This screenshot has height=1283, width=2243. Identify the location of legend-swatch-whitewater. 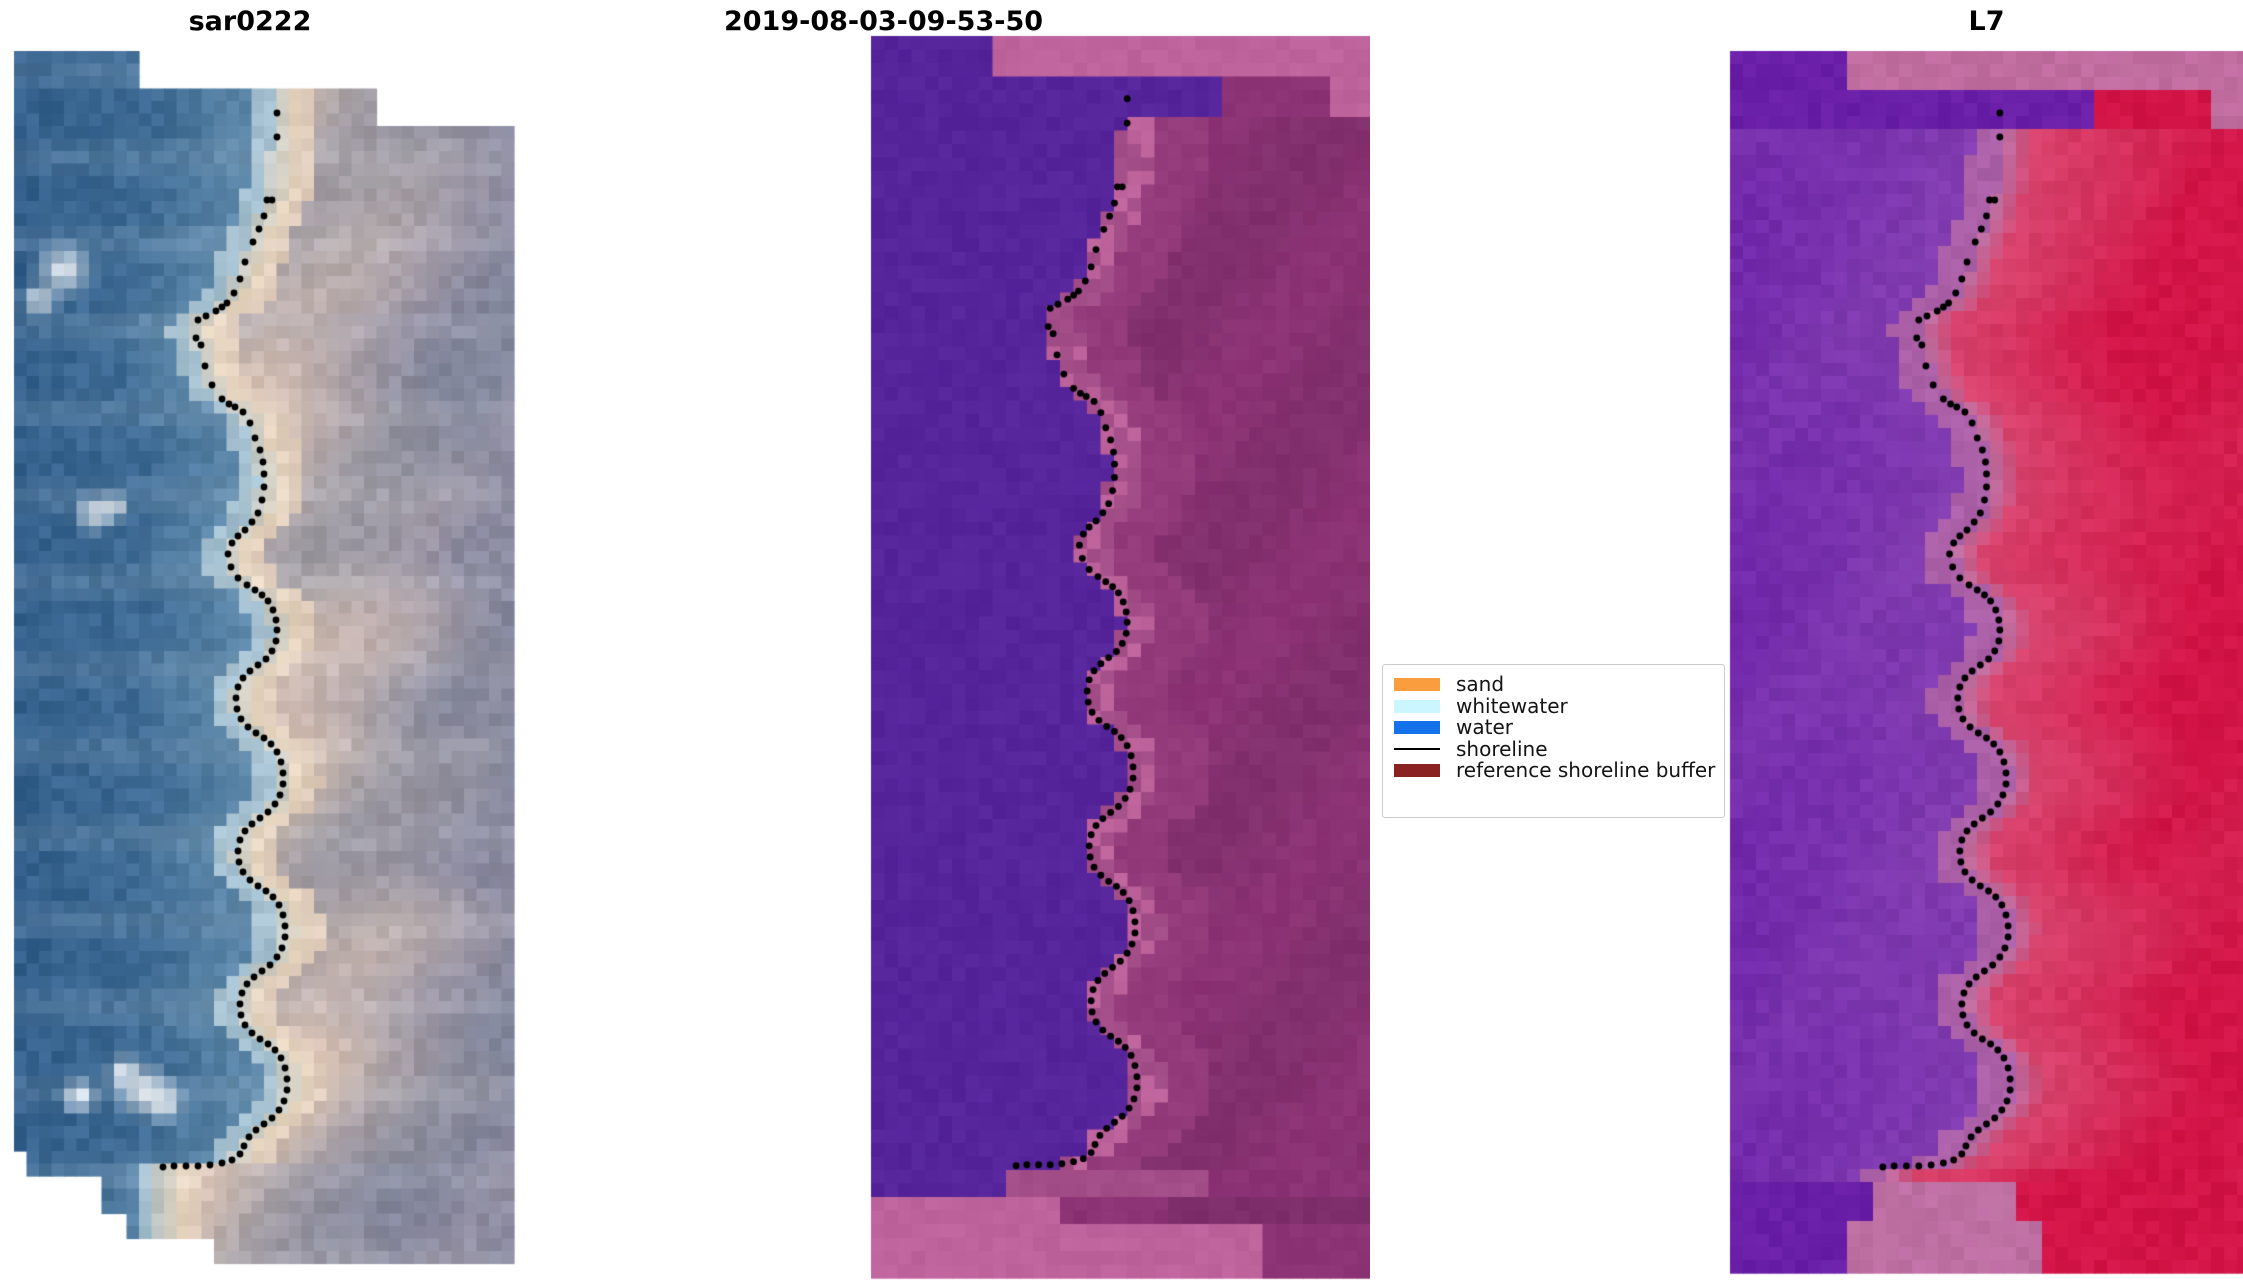
(1417, 706).